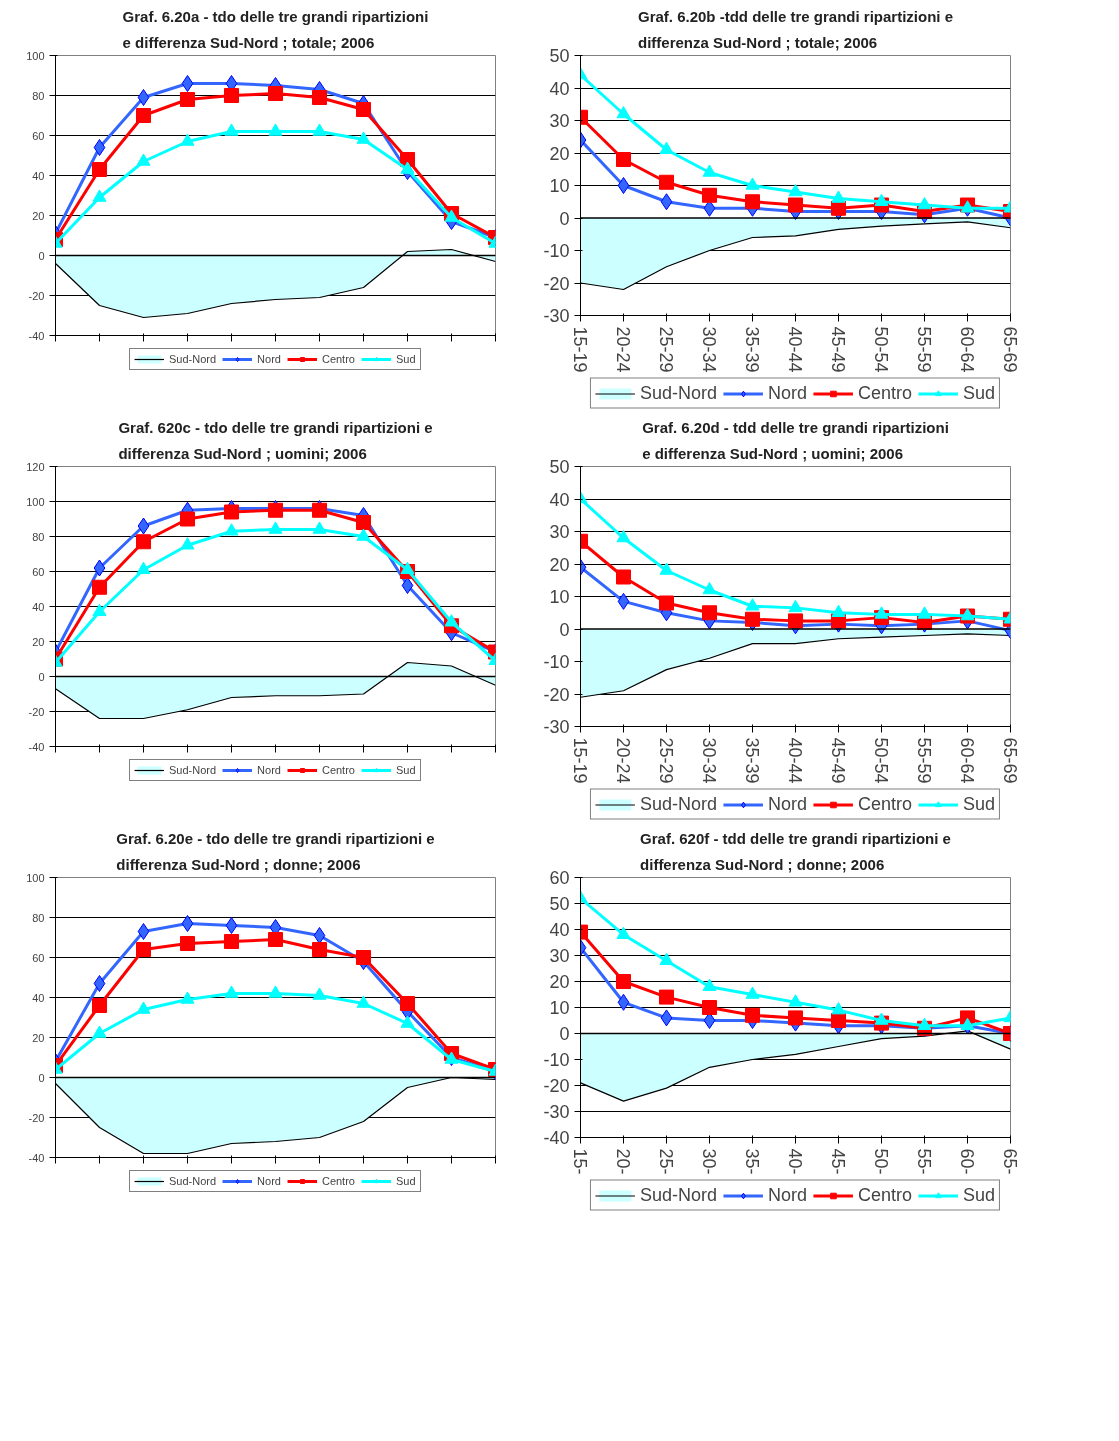 This screenshot has width=1119, height=1441. I want to click on x-tick-label: 50-, so click(881, 1161).